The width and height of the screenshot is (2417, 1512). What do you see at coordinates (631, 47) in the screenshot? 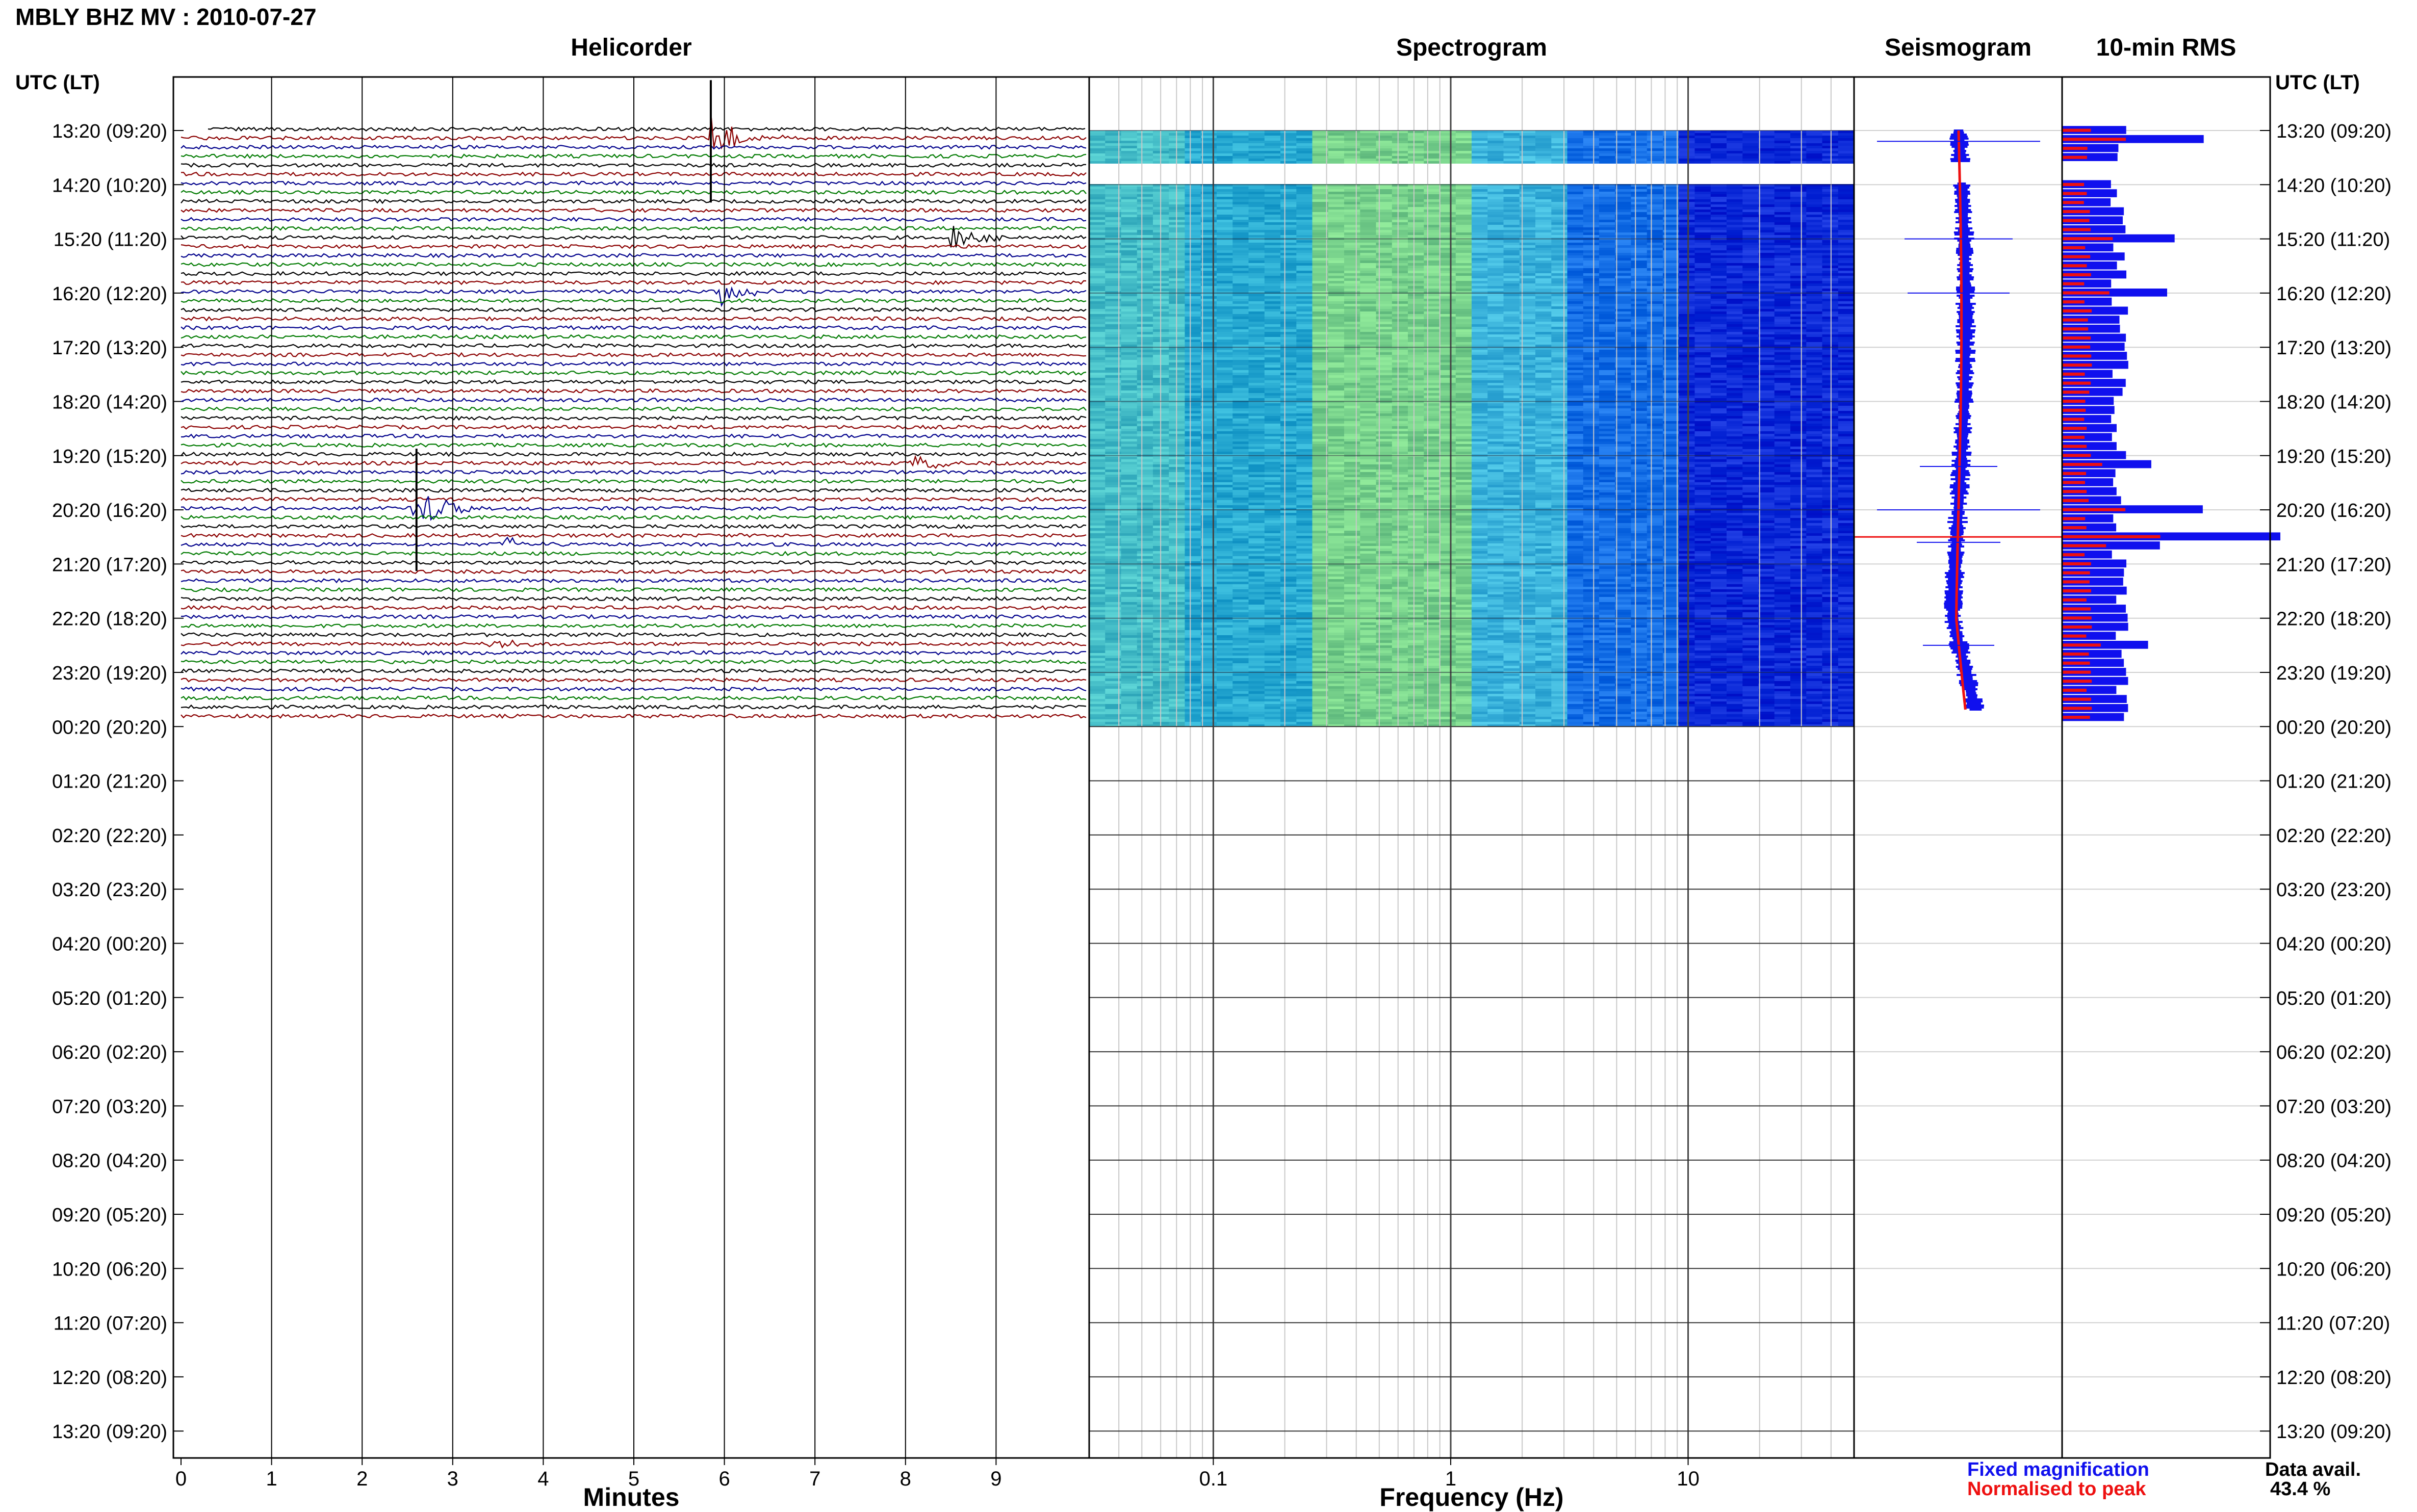
I see `helicorder-title: Helicorder` at bounding box center [631, 47].